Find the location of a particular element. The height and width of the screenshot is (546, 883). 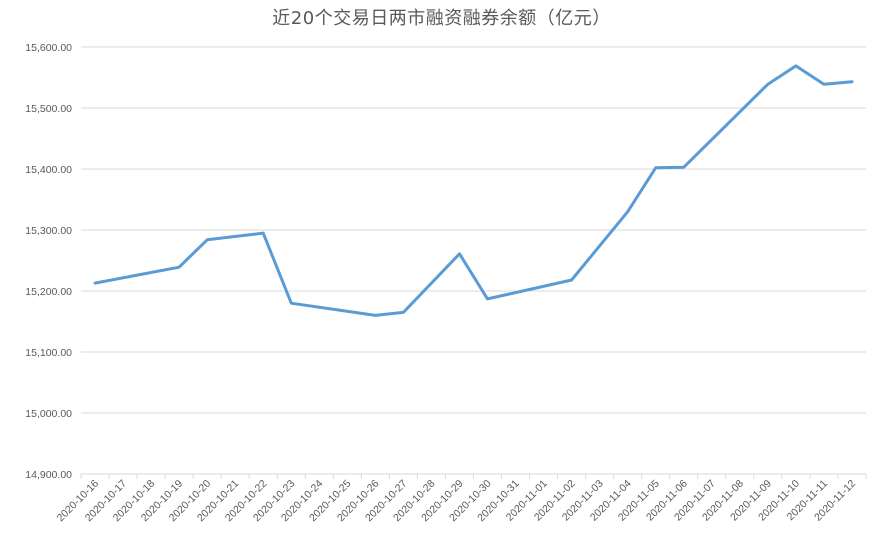

y-tick-label: 15,500.00 is located at coordinates (48, 109).